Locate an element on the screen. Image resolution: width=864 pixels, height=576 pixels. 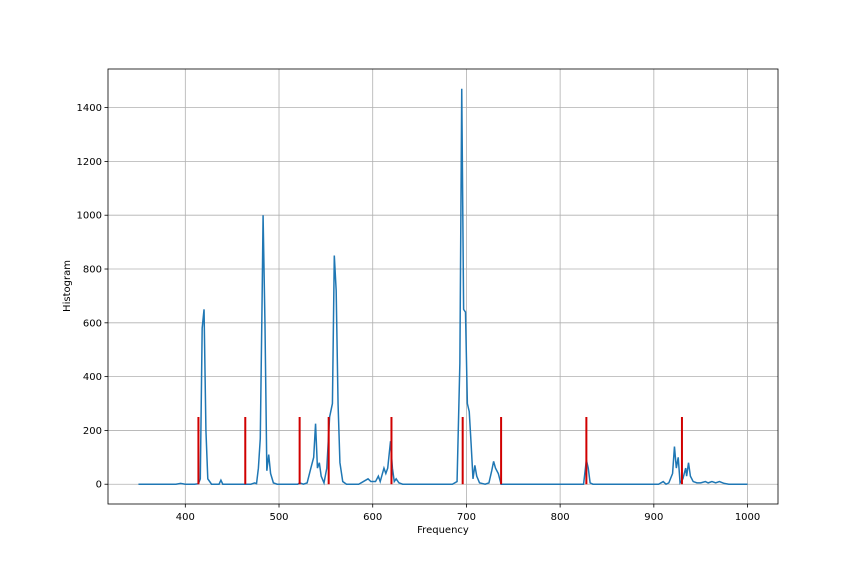
x-tick-label: 1000 is located at coordinates (747, 517).